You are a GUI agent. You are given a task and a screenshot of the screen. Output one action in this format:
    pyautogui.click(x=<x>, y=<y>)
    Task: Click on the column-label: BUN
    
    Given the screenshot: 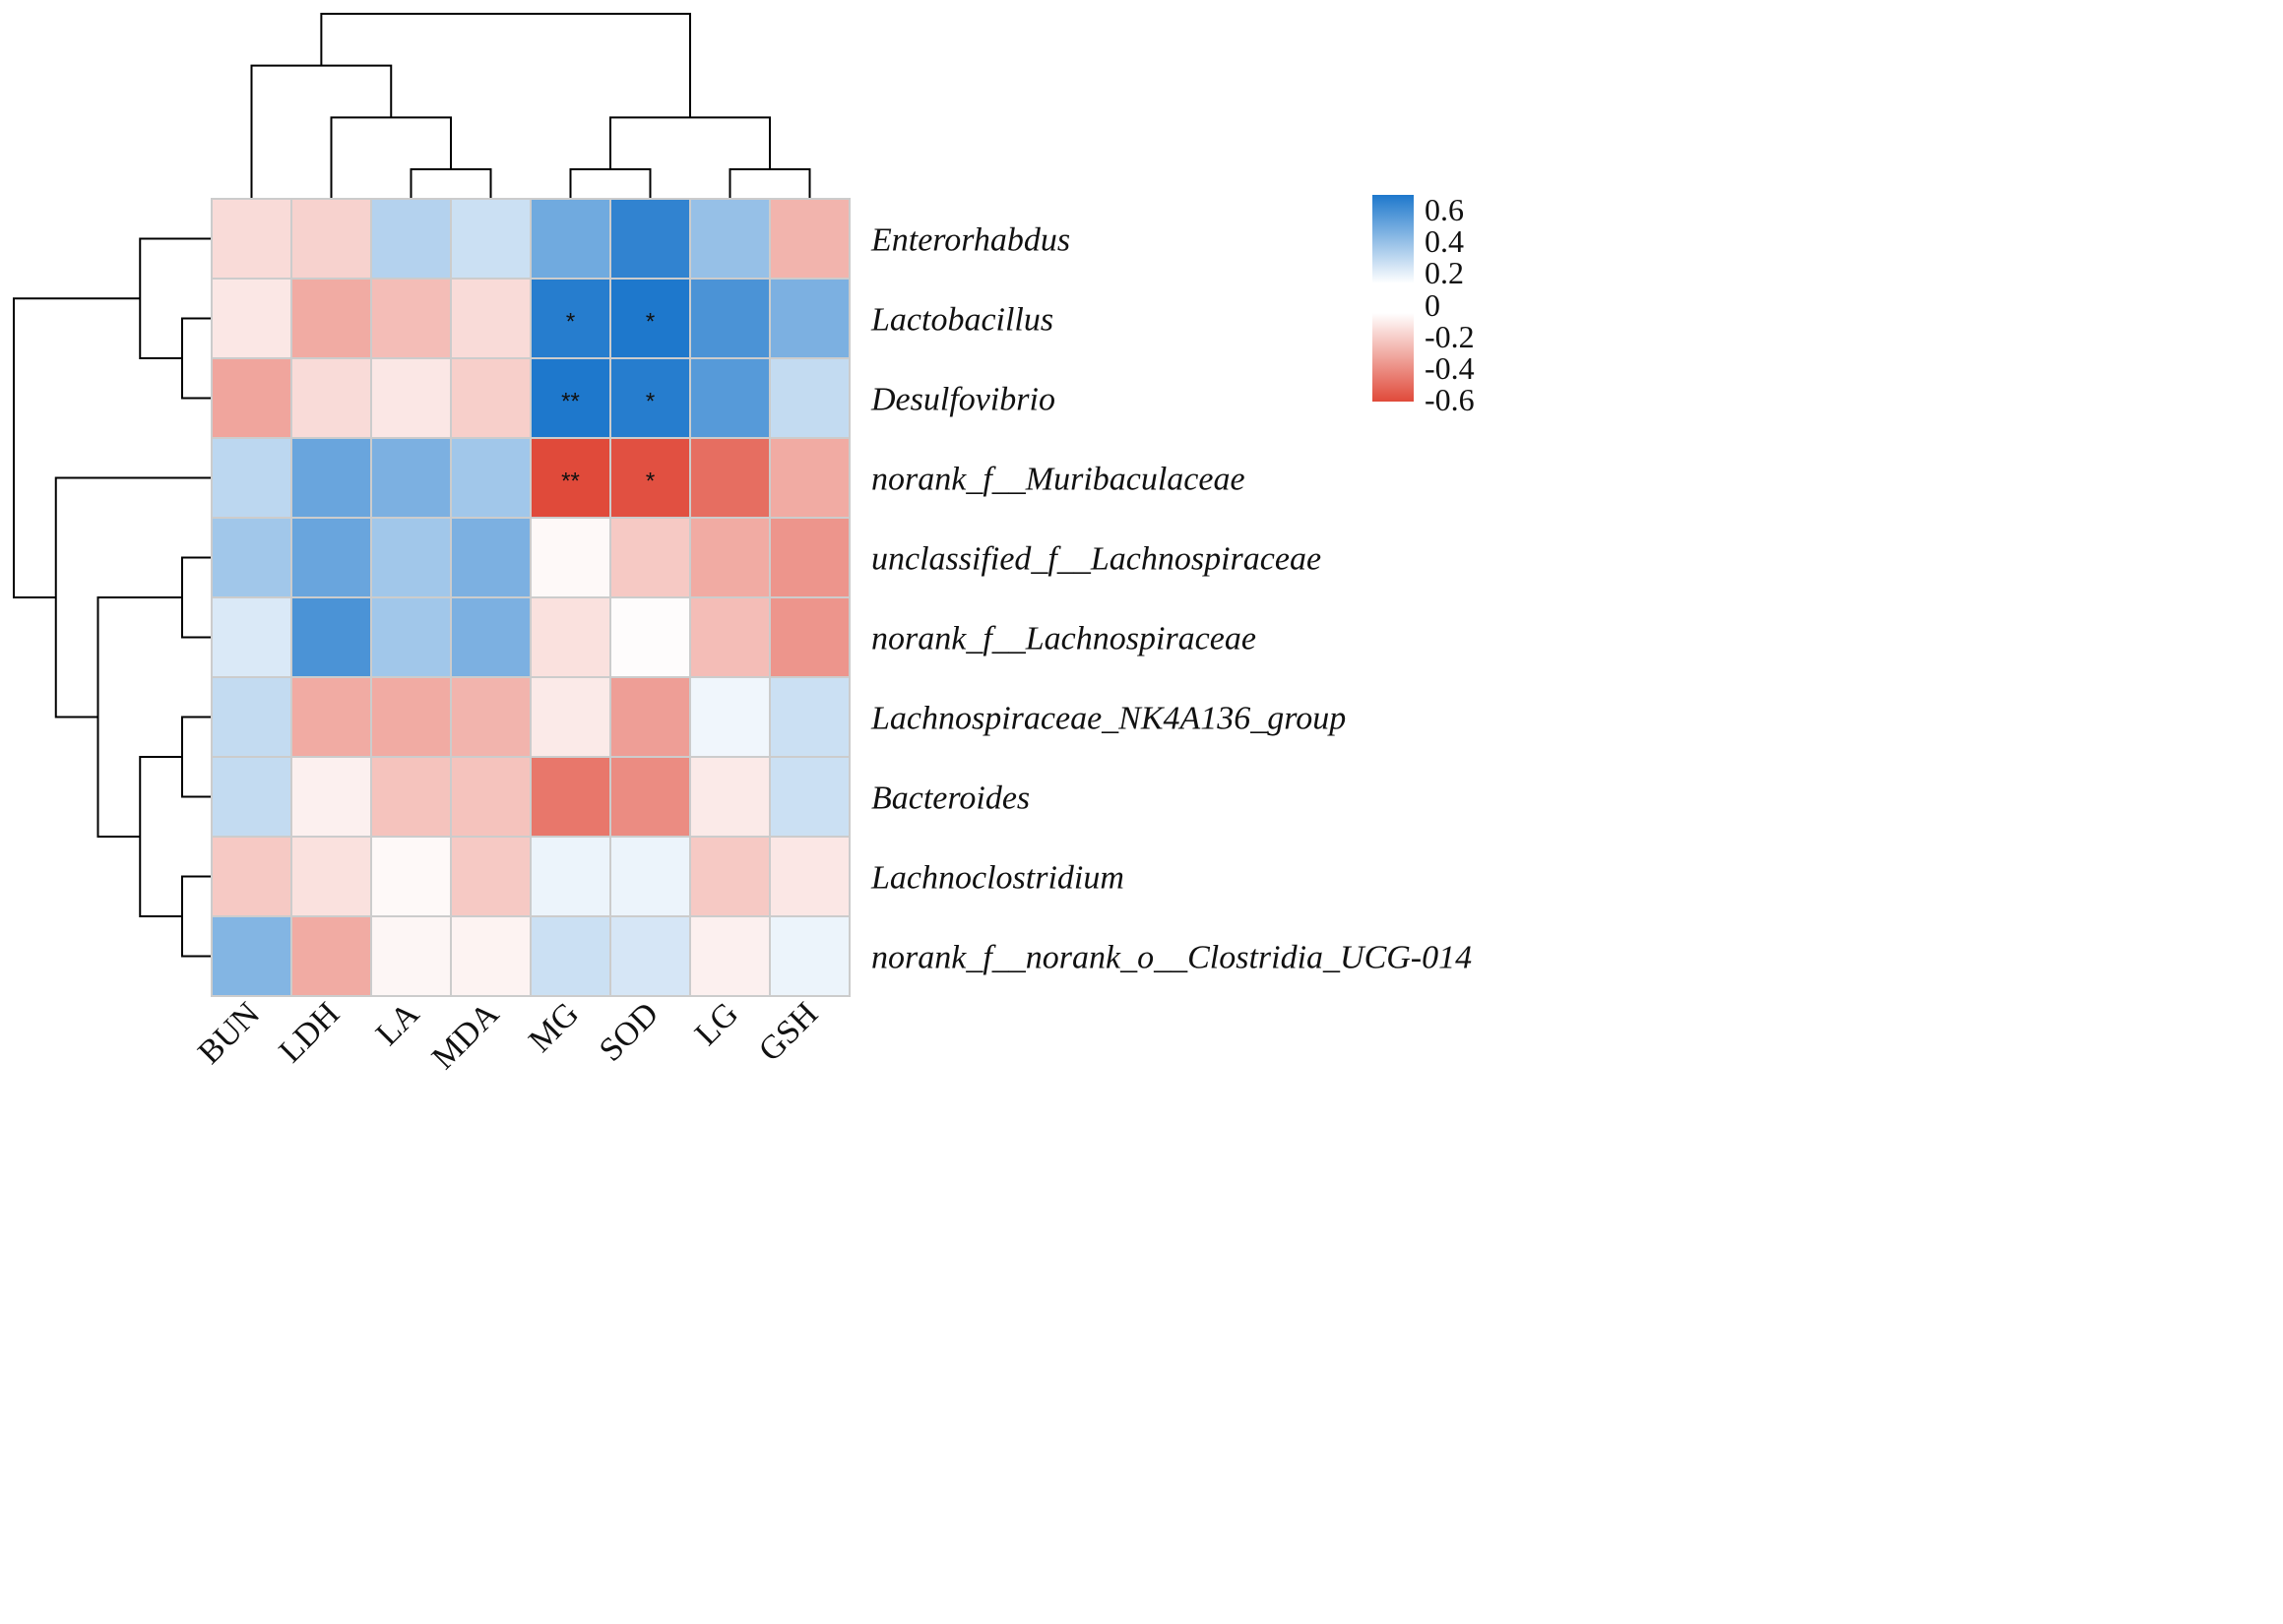 What is the action you would take?
    pyautogui.click(x=229, y=1033)
    